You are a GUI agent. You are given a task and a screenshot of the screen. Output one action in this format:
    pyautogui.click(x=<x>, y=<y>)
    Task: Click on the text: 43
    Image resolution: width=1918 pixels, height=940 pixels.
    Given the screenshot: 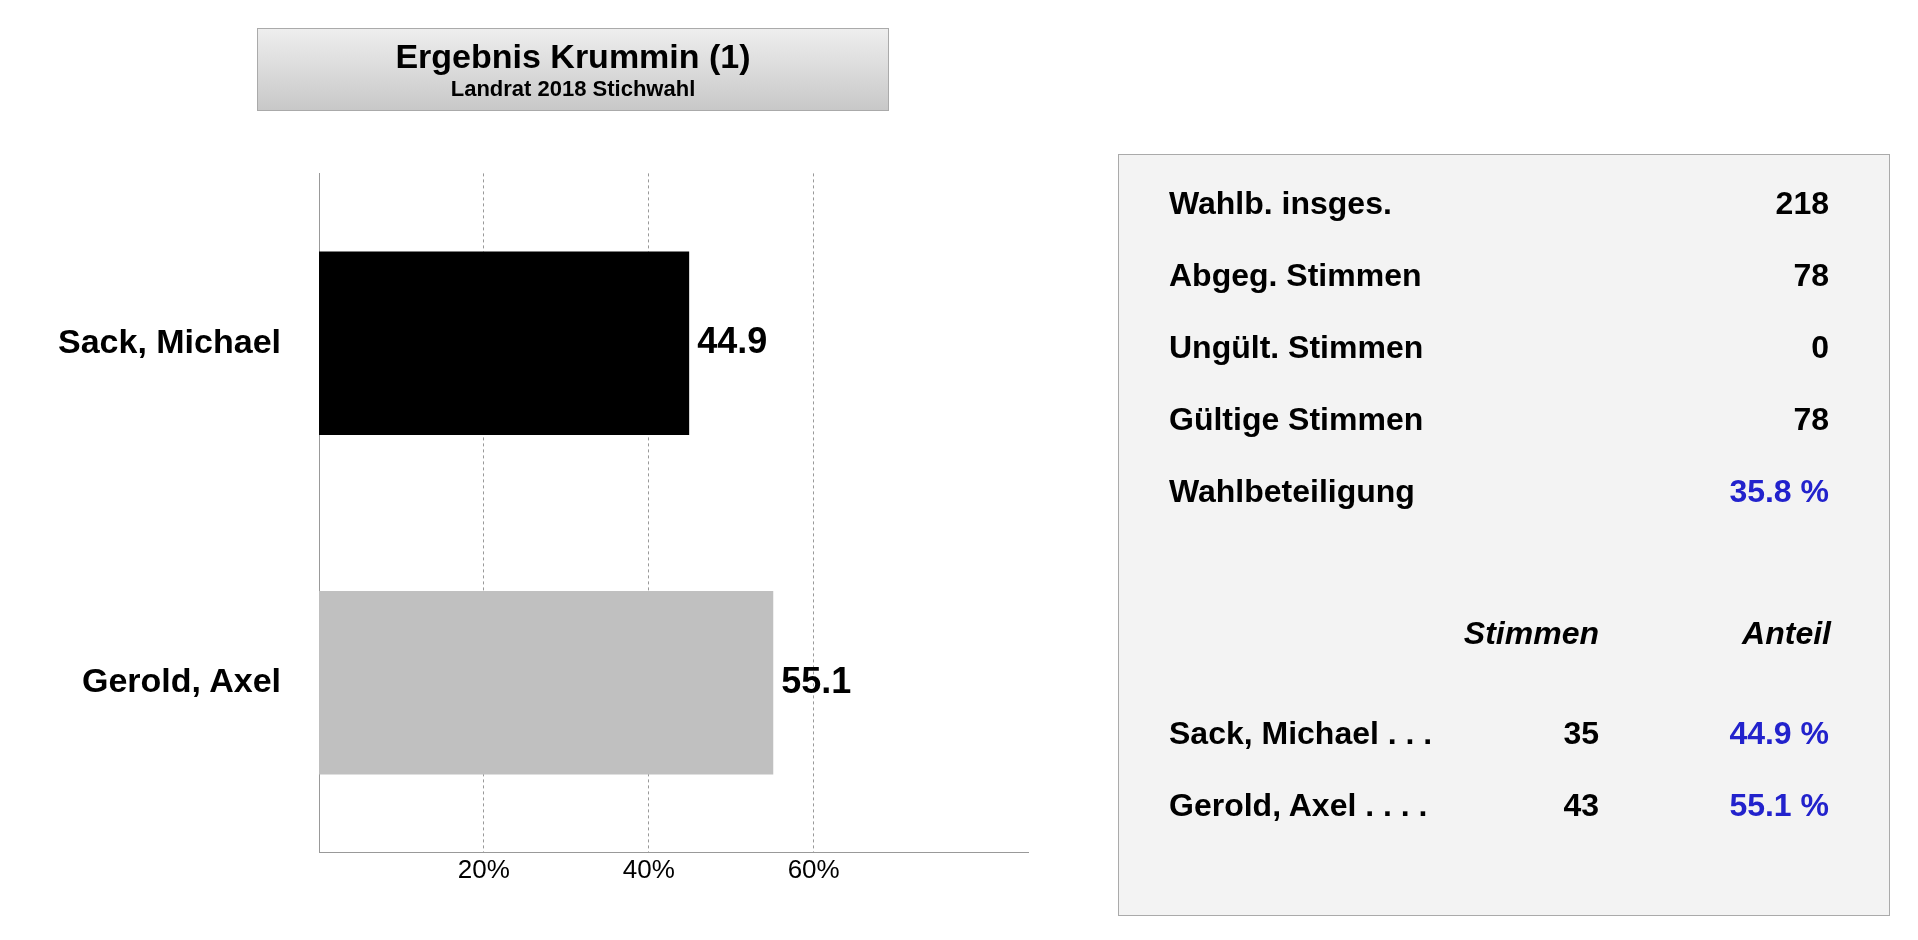 What is the action you would take?
    pyautogui.click(x=1581, y=805)
    